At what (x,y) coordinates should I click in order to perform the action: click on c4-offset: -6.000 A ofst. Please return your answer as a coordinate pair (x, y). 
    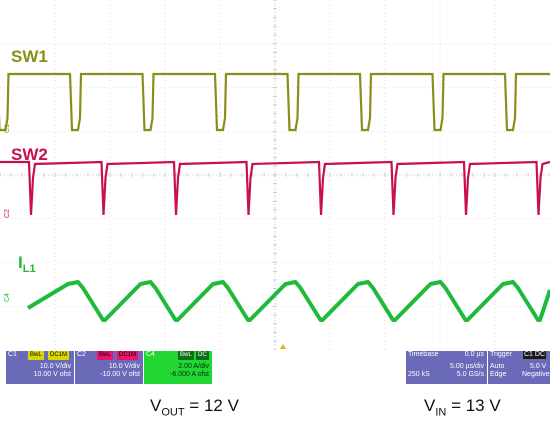
    Looking at the image, I should click on (189, 374).